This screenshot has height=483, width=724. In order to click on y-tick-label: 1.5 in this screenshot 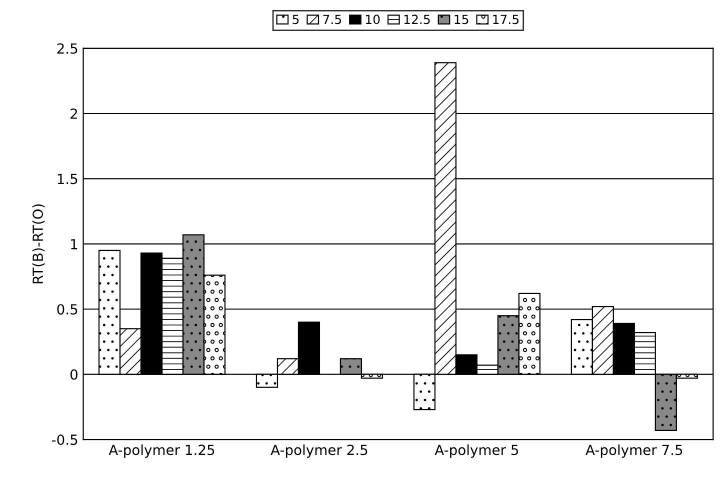, I will do `click(68, 179)`.